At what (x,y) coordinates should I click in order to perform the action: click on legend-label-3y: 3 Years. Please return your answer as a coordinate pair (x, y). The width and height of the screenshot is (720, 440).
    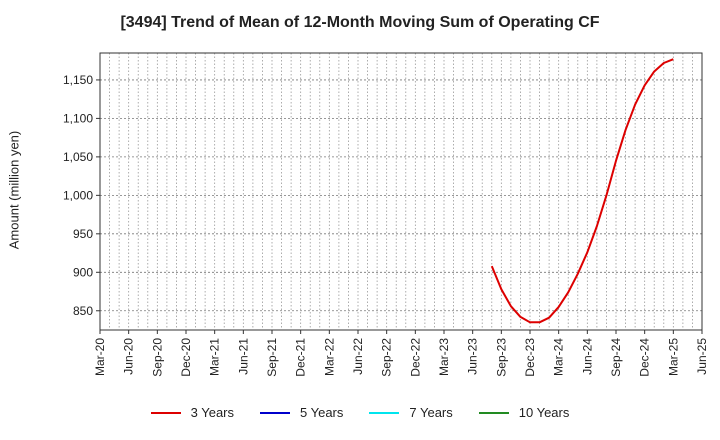
    Looking at the image, I should click on (212, 412).